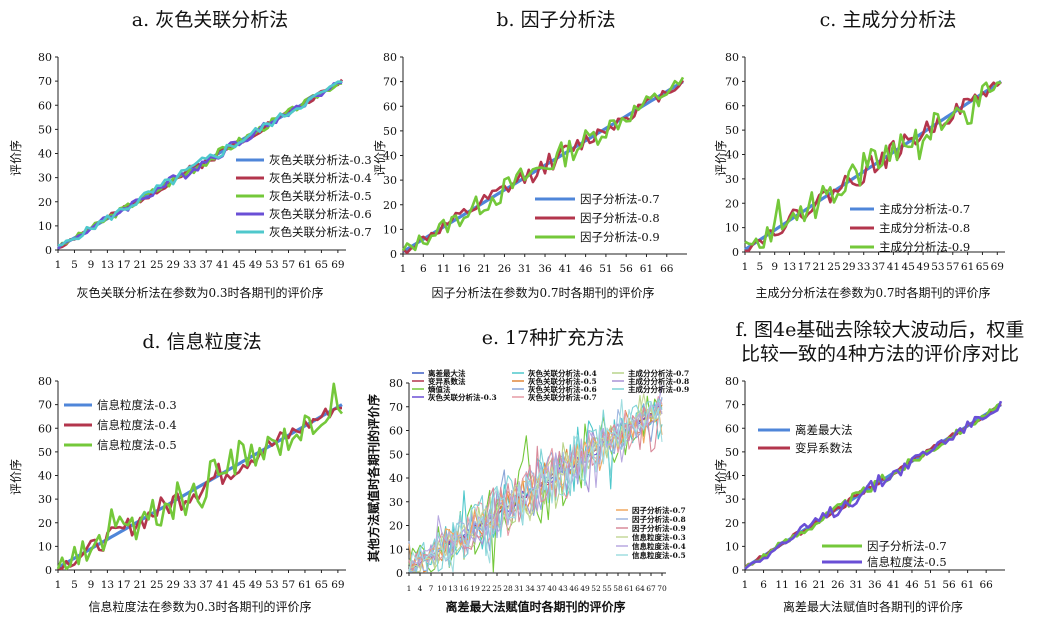 This screenshot has width=1044, height=621. Describe the element at coordinates (880, 354) in the screenshot. I see `chart-title-line: 比较一致的4种方法的评价序对比` at that location.